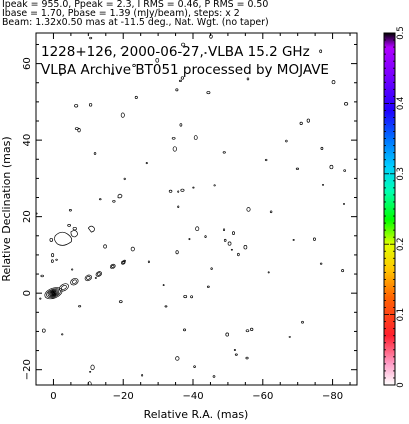 The width and height of the screenshot is (409, 424). Describe the element at coordinates (27, 140) in the screenshot. I see `y-tick-label: 40` at that location.